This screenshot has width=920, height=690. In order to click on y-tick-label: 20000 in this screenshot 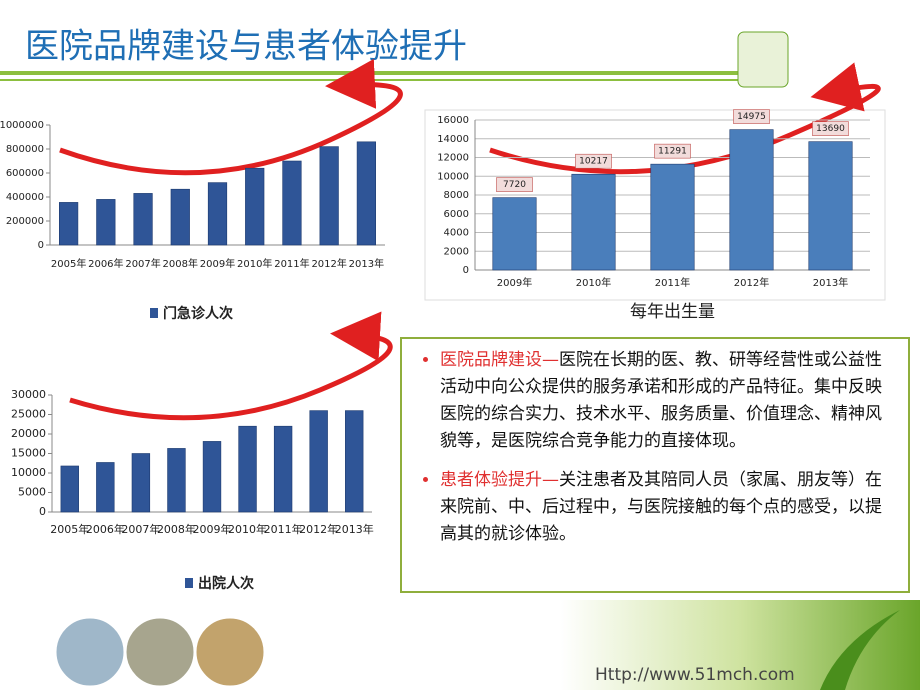, I will do `click(28, 433)`.